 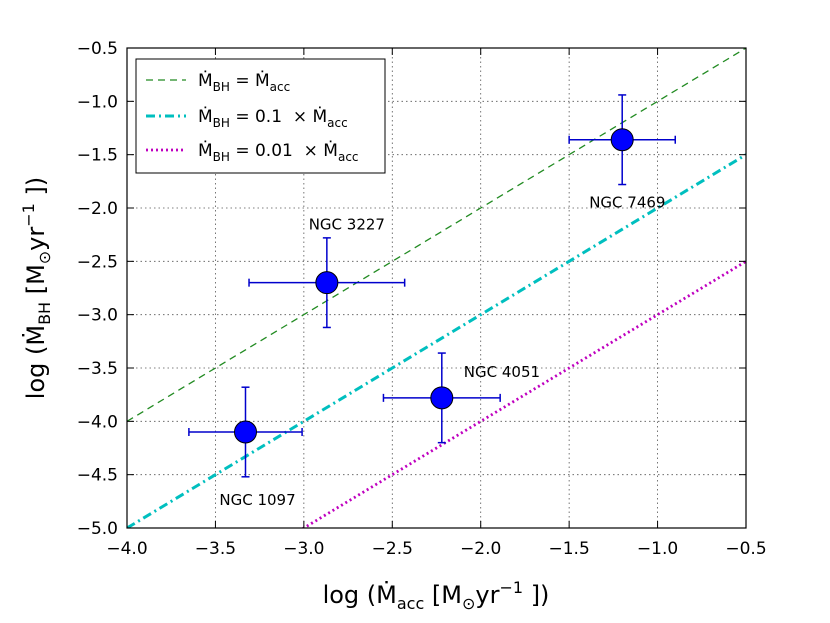 I want to click on x-tick-label: −1.5, so click(x=569, y=549).